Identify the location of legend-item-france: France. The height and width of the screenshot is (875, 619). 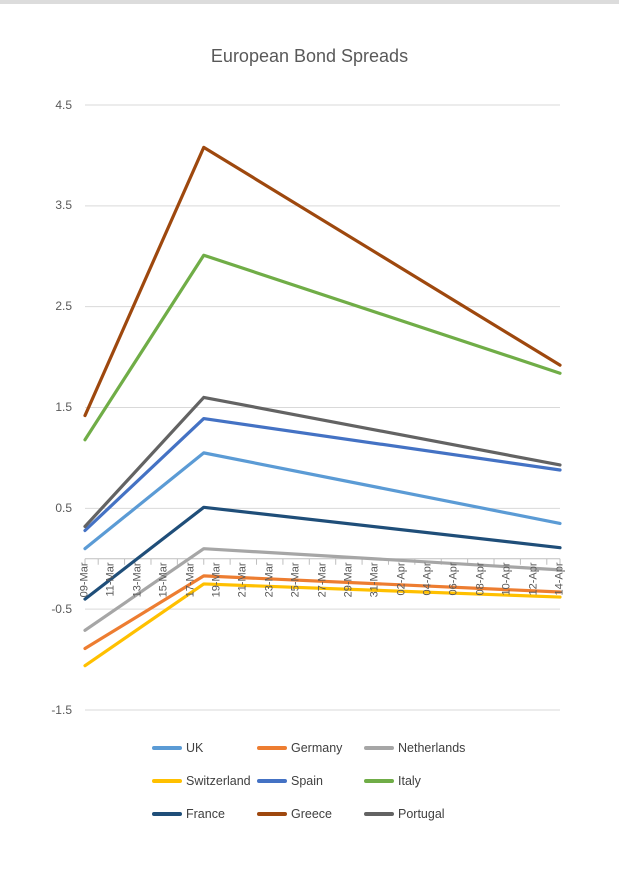
(204, 814).